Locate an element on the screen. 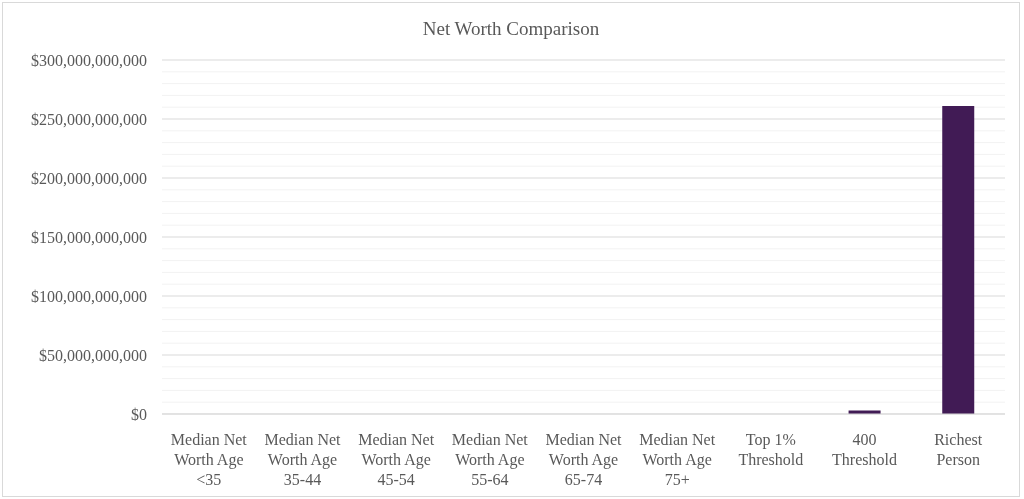  y-tick-label: $300,000,000,000 is located at coordinates (89, 60).